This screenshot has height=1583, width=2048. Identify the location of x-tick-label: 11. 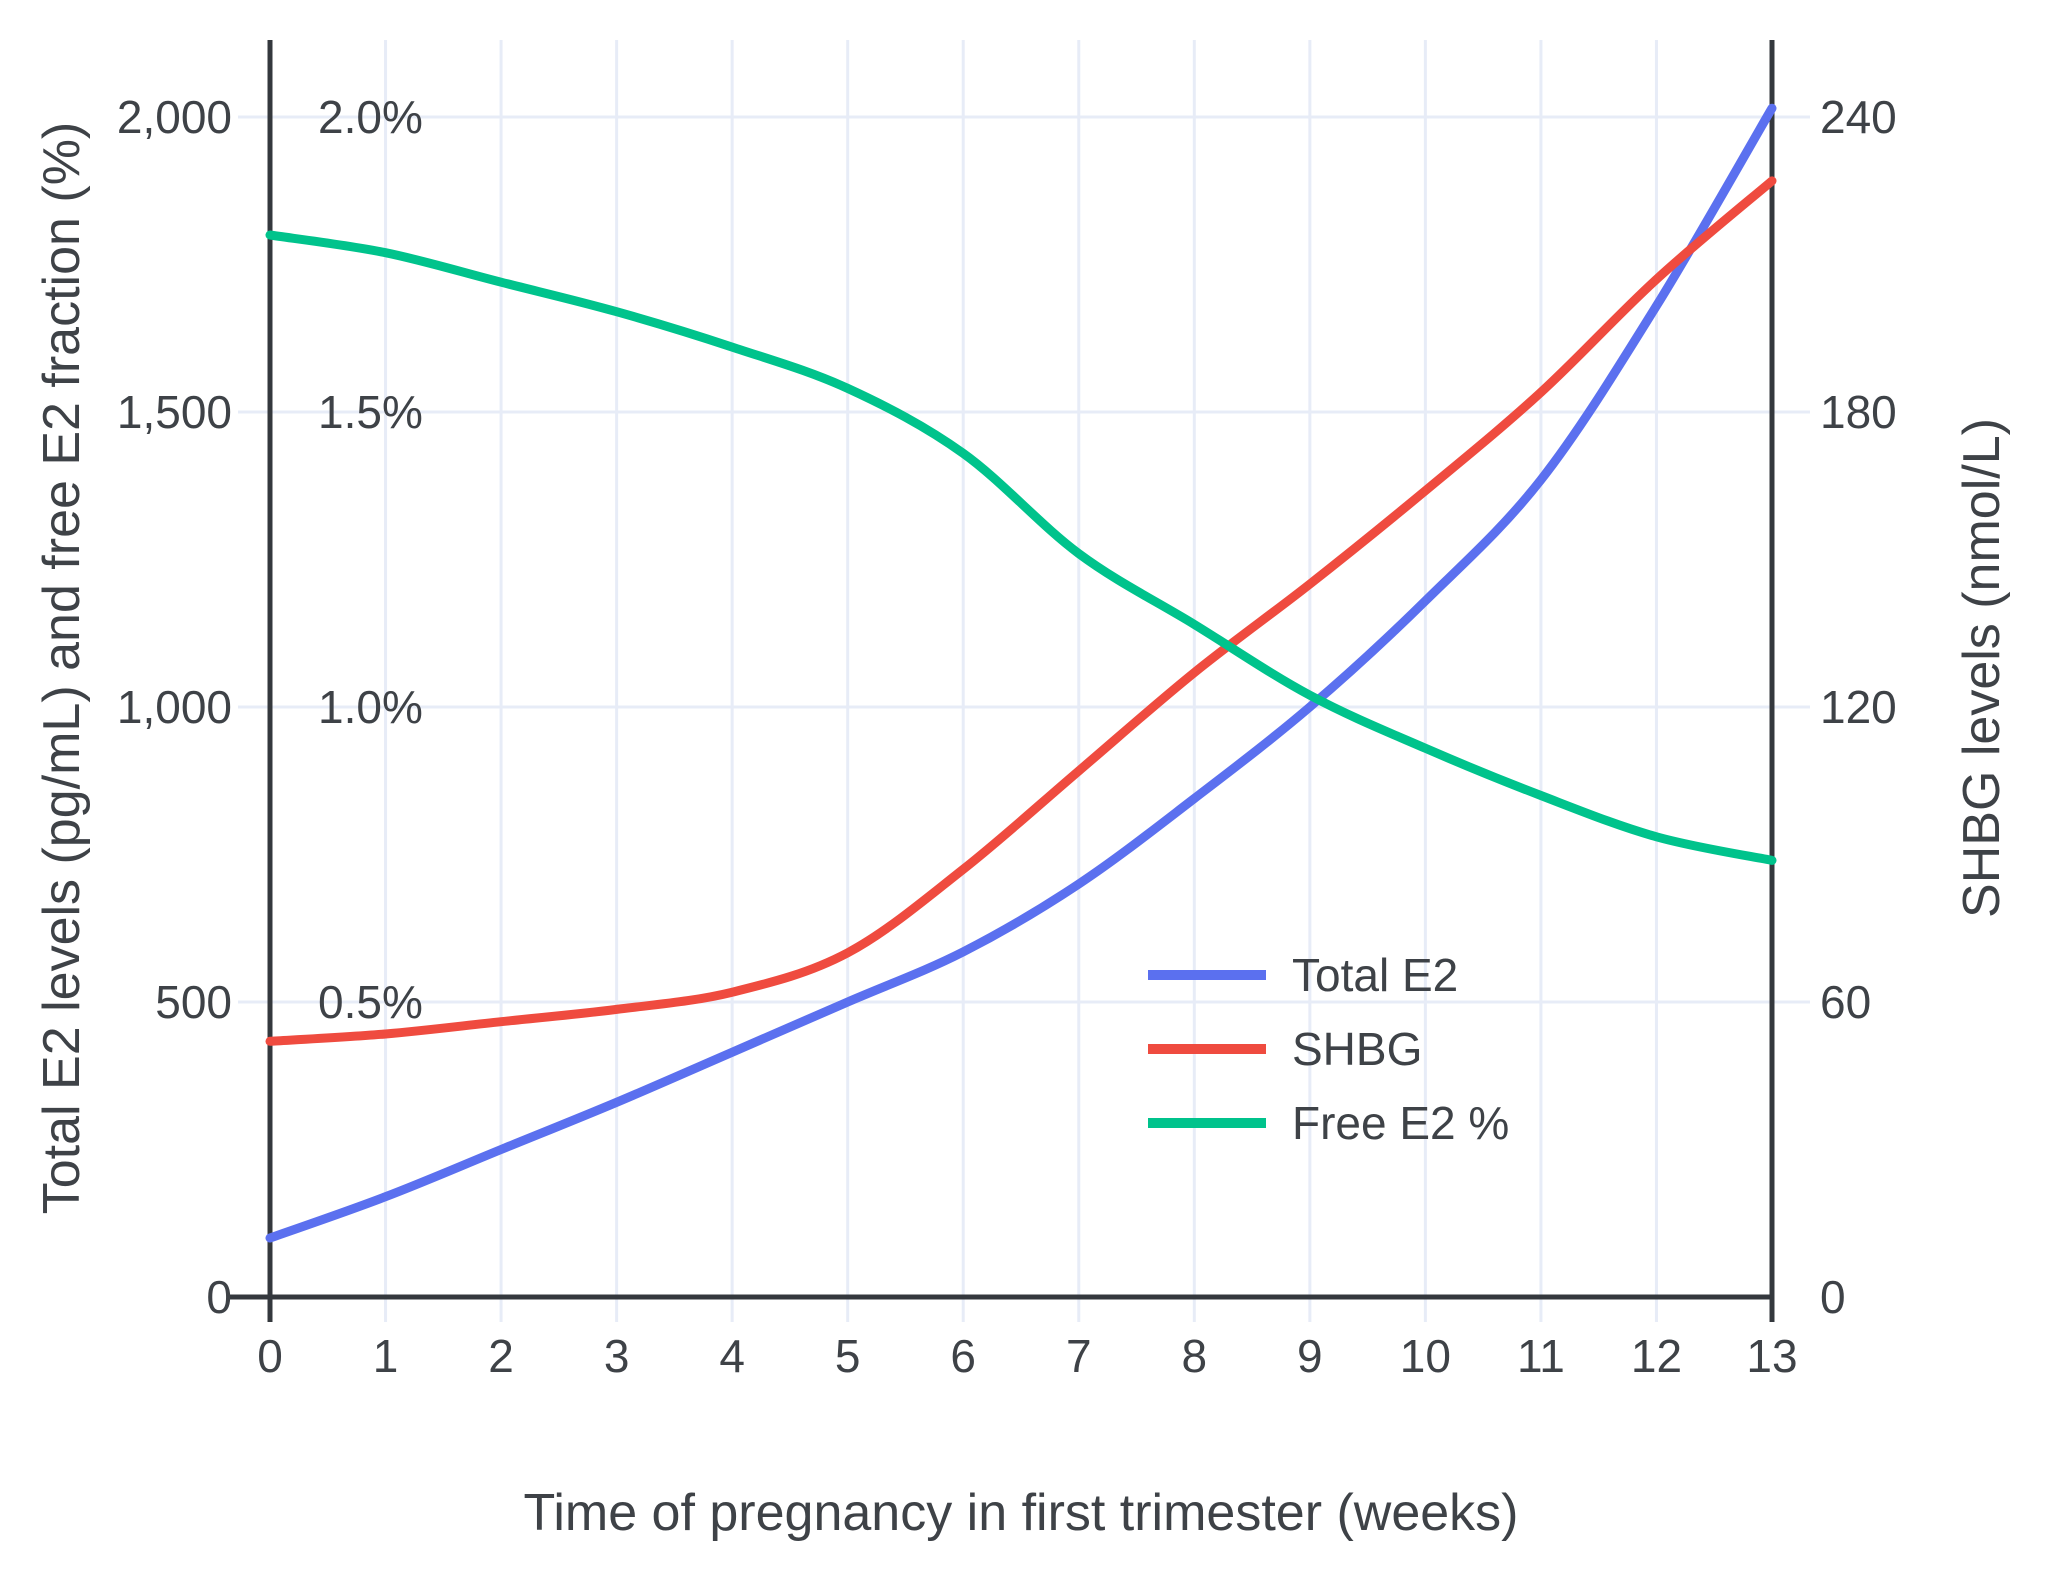
(1541, 1356).